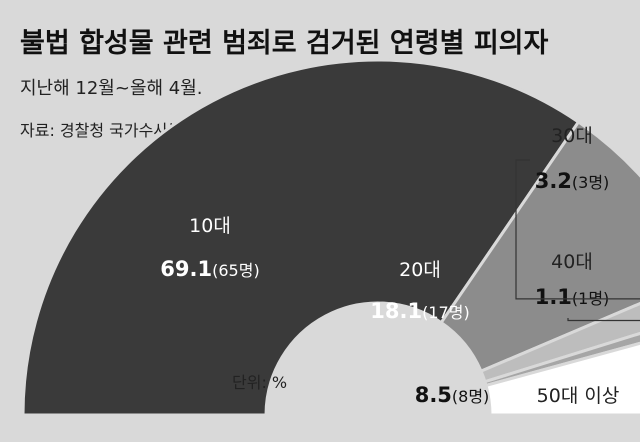 This screenshot has width=640, height=442. I want to click on label-value-10대: 69.1(65명), so click(209, 269).